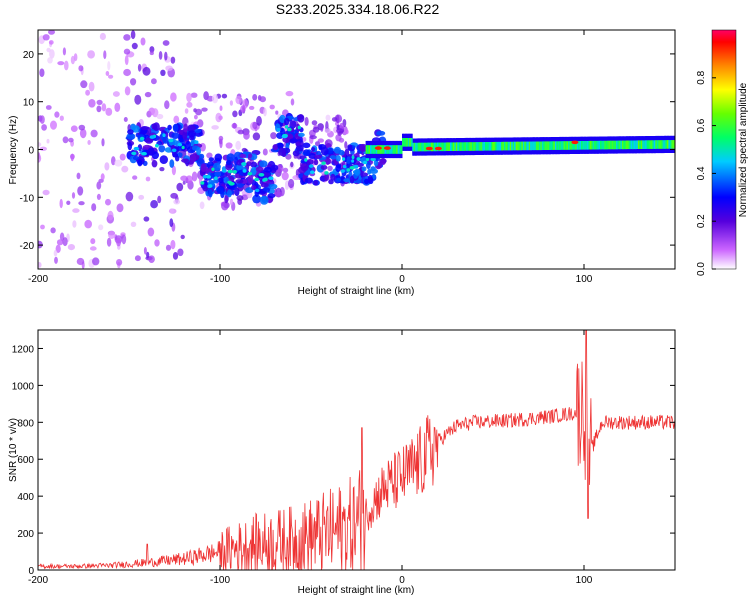 This screenshot has height=600, width=750. What do you see at coordinates (25, 497) in the screenshot?
I see `snr-y-tick-label: 400` at bounding box center [25, 497].